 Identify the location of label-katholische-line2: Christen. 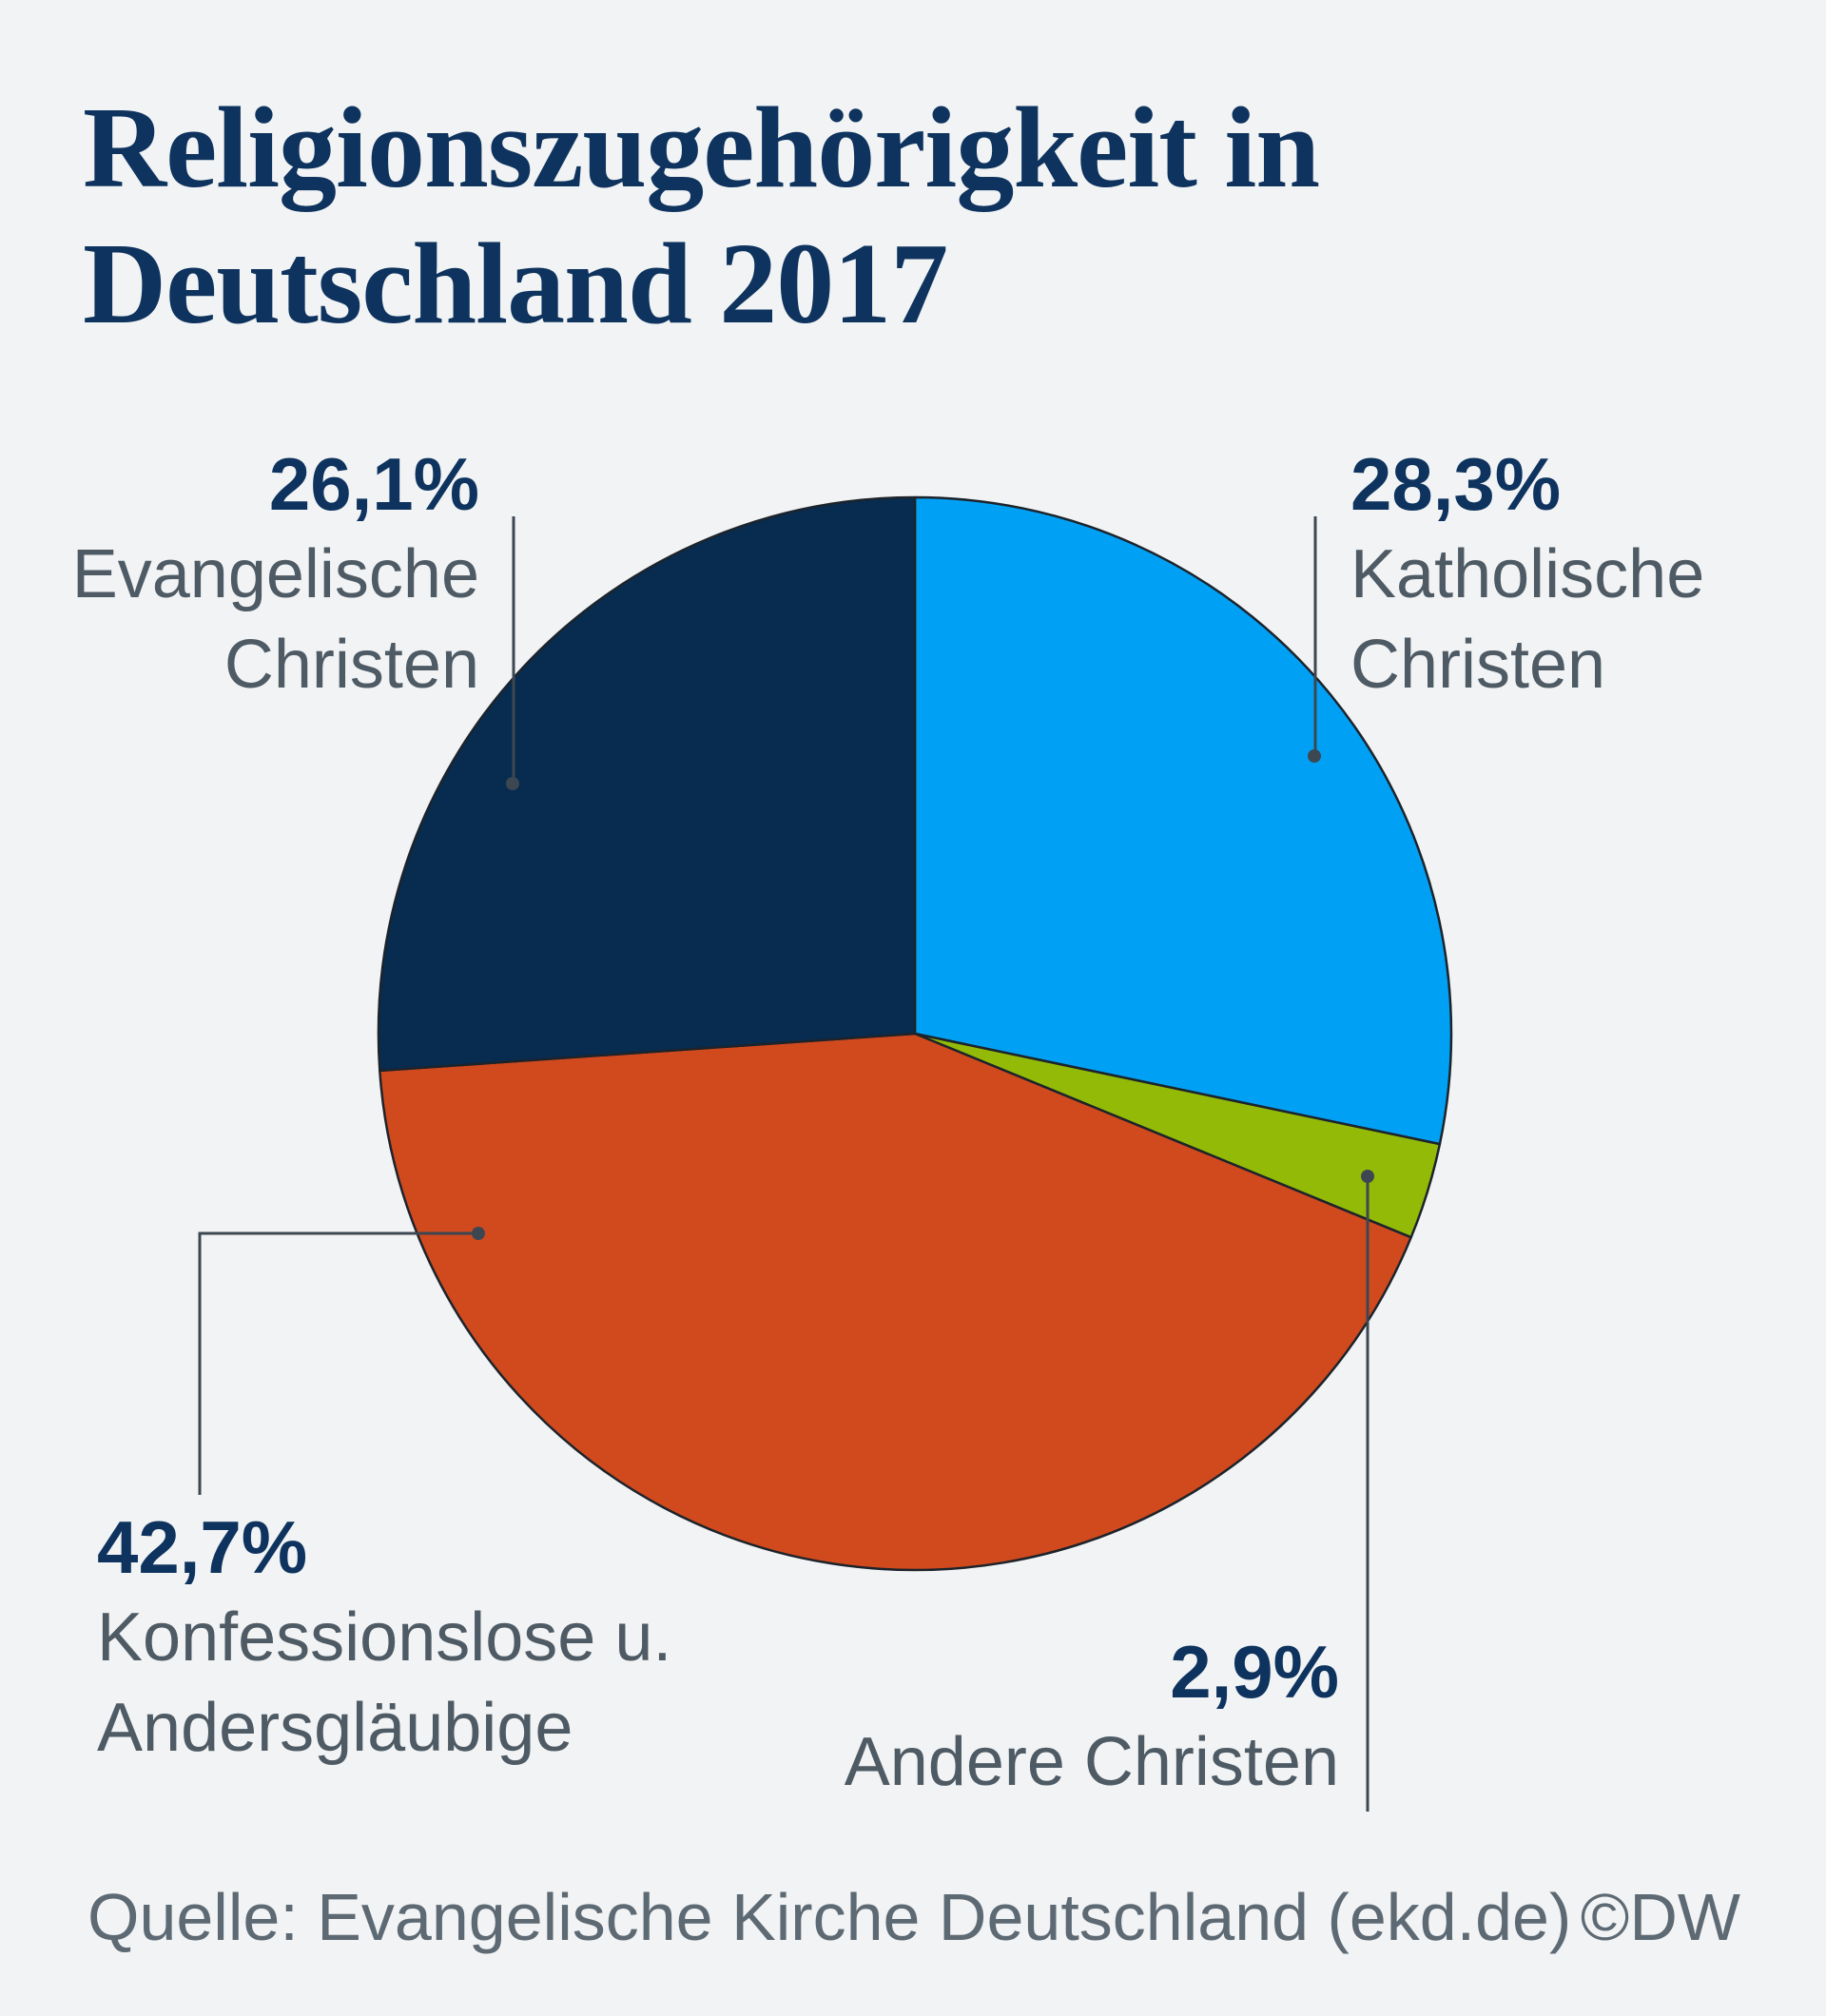
(1478, 665).